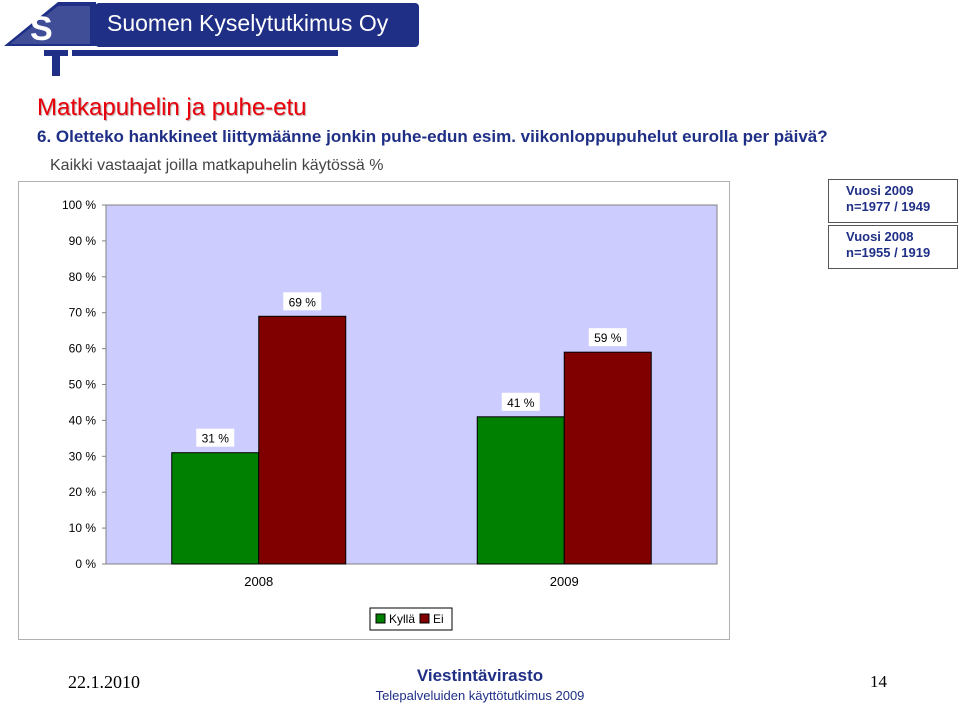  What do you see at coordinates (564, 581) in the screenshot?
I see `x-category-label: 2009` at bounding box center [564, 581].